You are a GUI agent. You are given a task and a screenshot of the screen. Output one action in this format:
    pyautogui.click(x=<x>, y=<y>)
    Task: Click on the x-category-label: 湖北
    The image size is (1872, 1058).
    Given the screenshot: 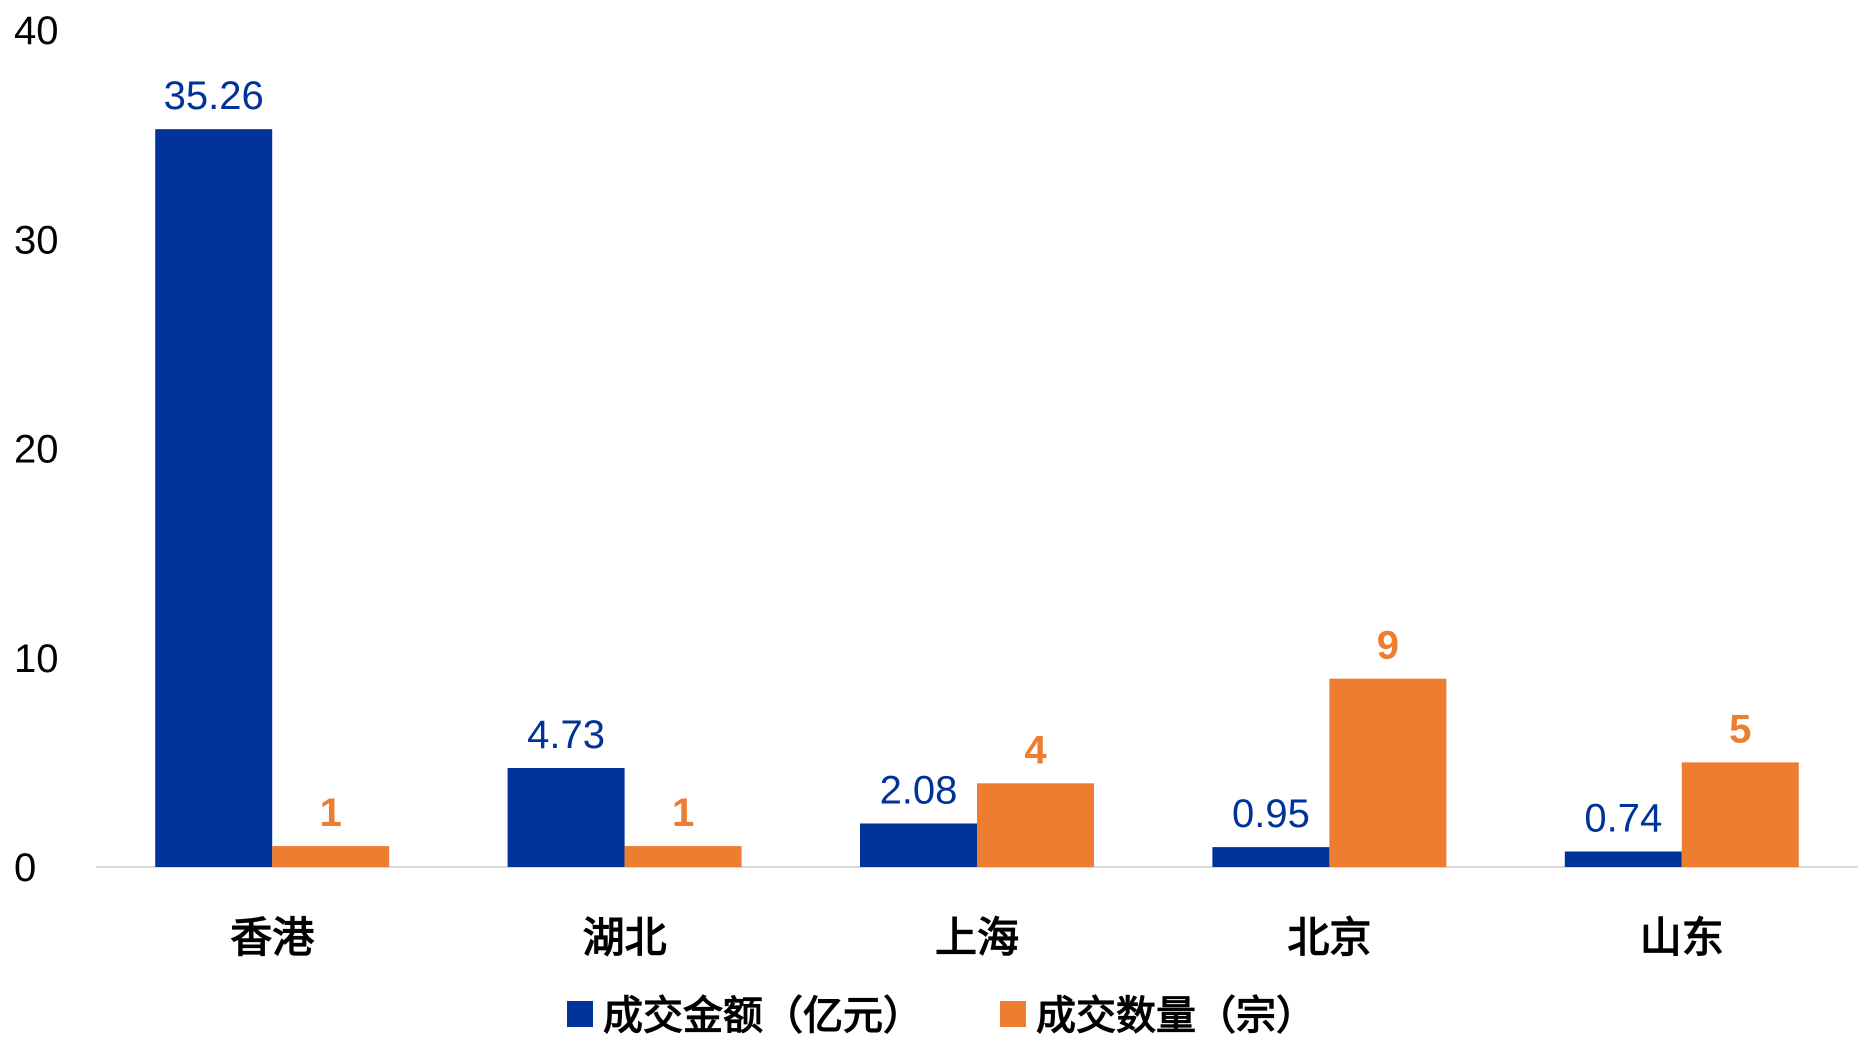 What is the action you would take?
    pyautogui.click(x=625, y=937)
    